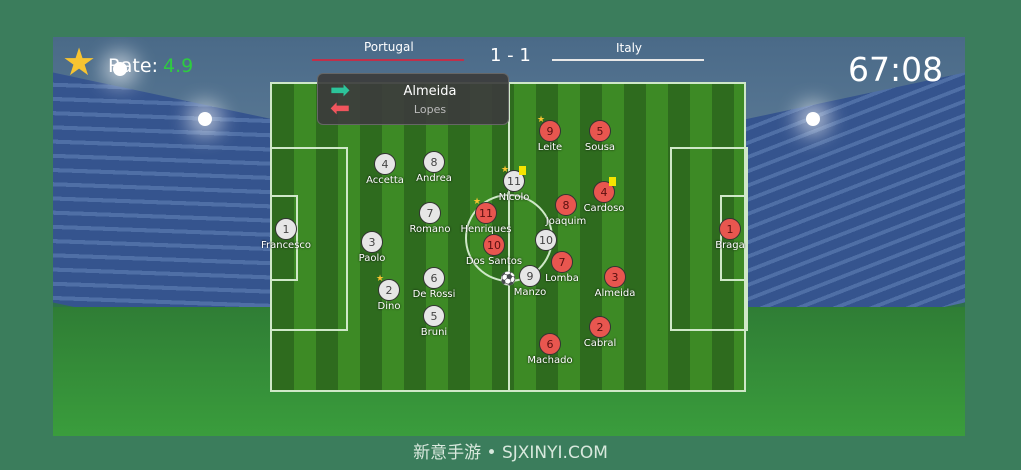 The height and width of the screenshot is (470, 1021). What do you see at coordinates (486, 229) in the screenshot?
I see `player-name: Henriques` at bounding box center [486, 229].